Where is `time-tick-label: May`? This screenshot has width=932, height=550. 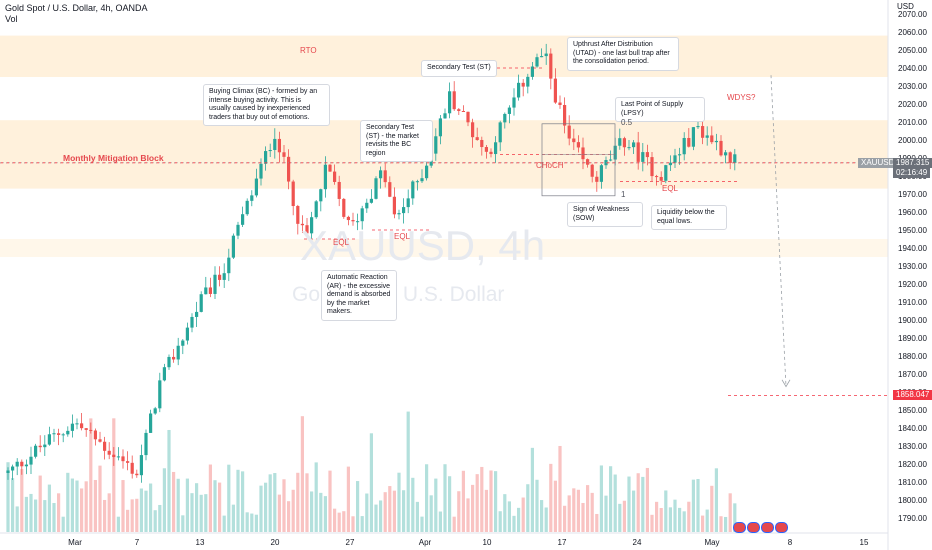
time-tick-label: May is located at coordinates (711, 542).